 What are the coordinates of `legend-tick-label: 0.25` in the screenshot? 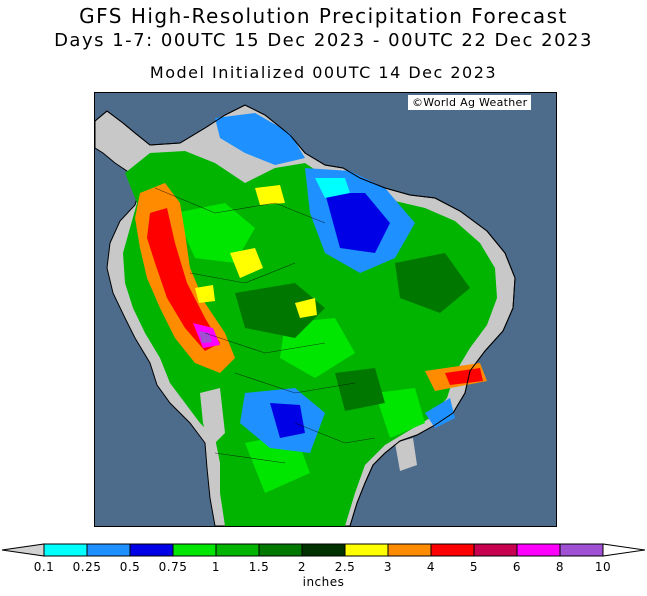 It's located at (87, 567).